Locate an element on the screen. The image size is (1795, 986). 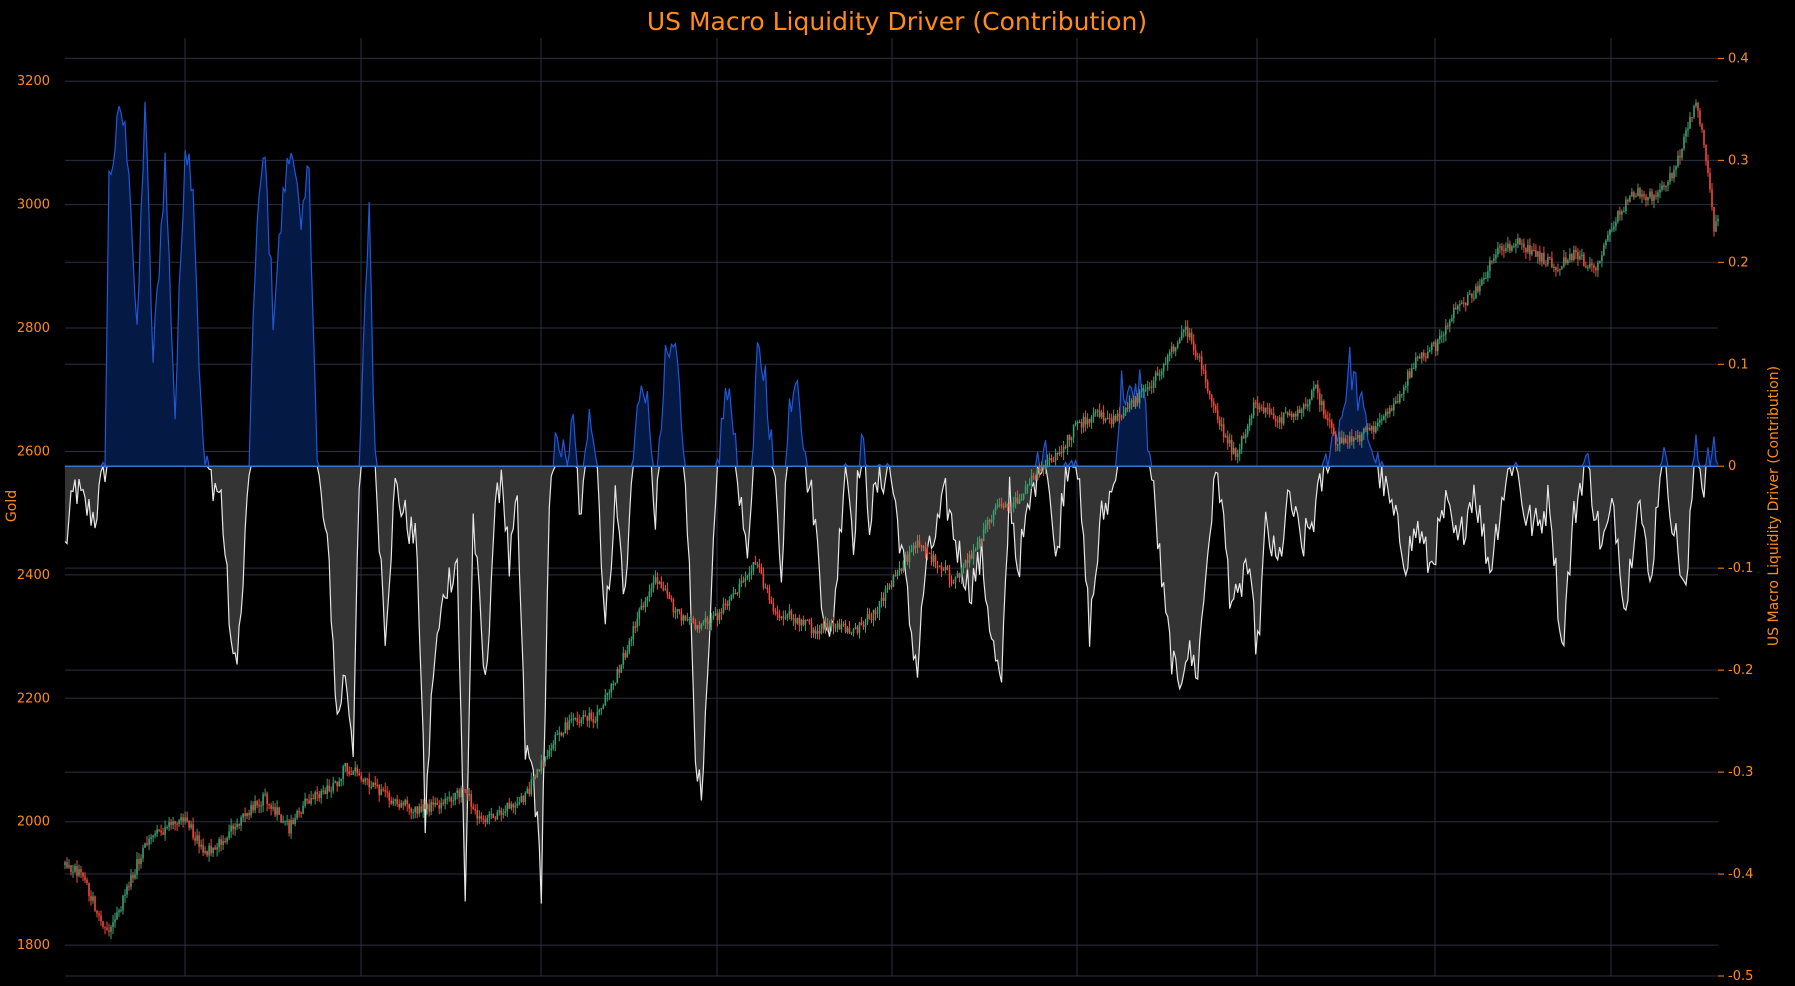
y-left-tick-label: 1800 is located at coordinates (33, 945).